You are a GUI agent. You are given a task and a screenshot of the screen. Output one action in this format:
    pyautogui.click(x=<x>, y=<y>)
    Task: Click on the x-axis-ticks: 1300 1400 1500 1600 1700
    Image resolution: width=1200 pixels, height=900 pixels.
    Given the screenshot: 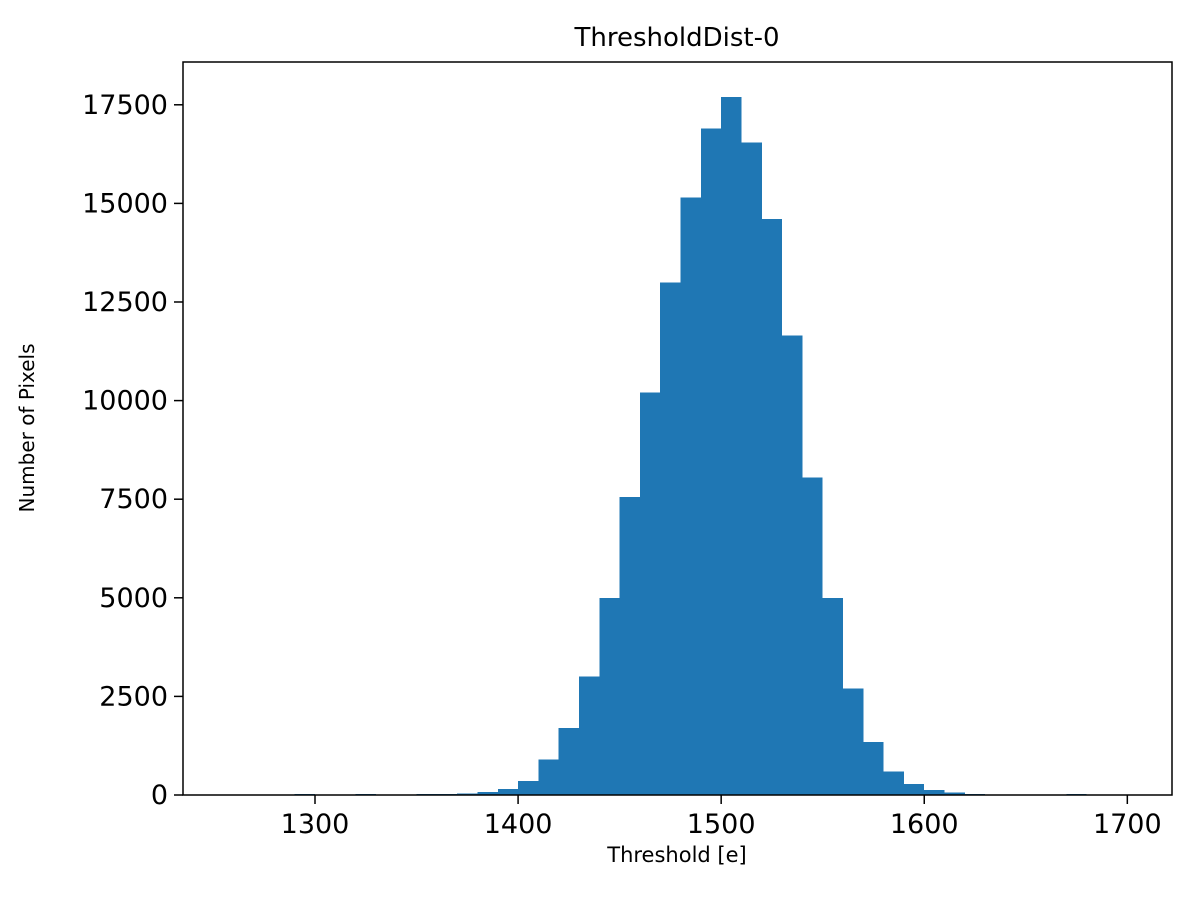 What is the action you would take?
    pyautogui.click(x=721, y=817)
    